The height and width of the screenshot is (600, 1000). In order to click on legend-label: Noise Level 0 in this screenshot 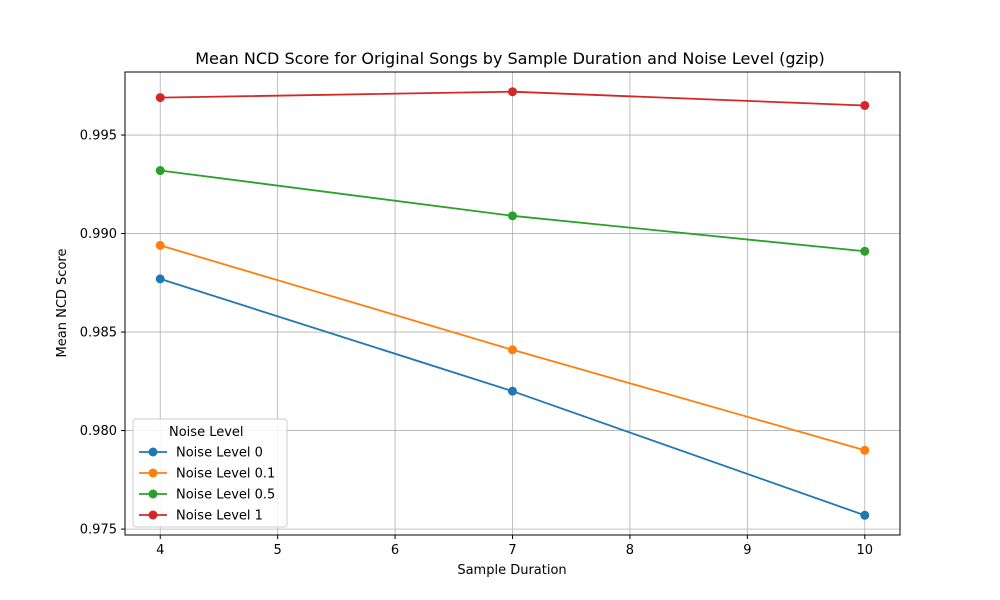, I will do `click(219, 453)`.